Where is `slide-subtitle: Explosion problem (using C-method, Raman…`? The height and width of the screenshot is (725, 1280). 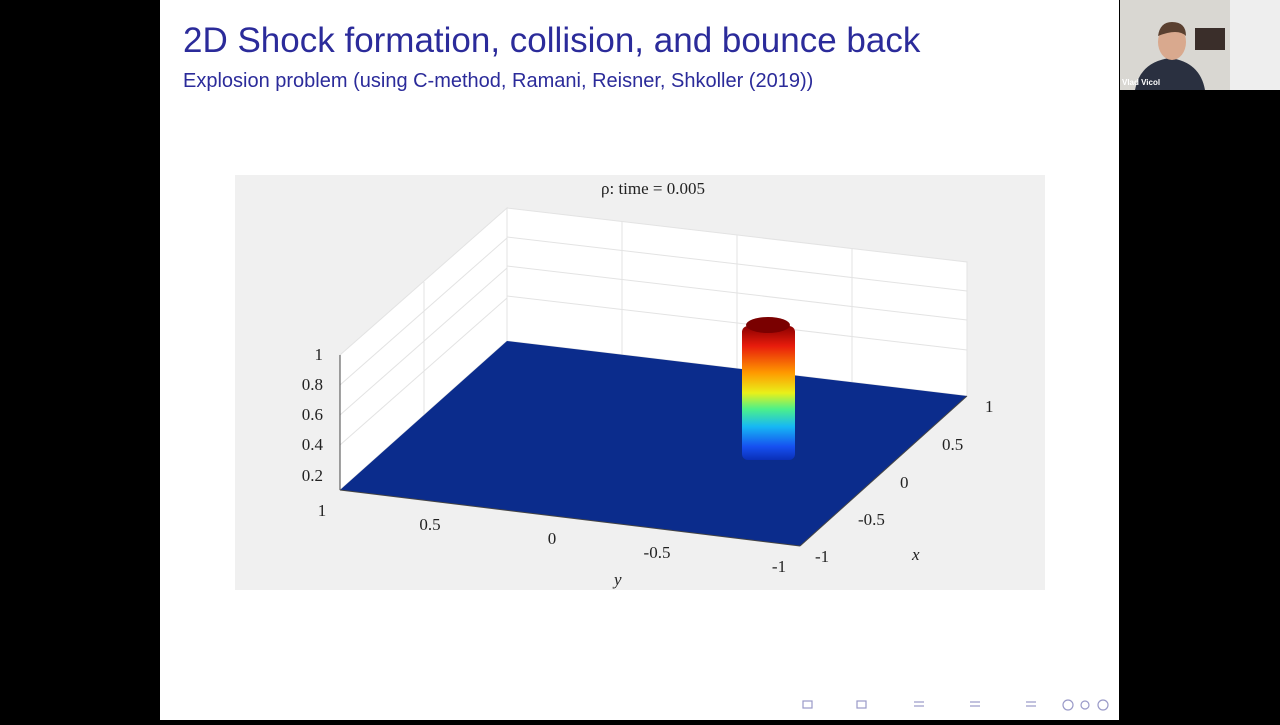
slide-subtitle: Explosion problem (using C-method, Raman… is located at coordinates (498, 81).